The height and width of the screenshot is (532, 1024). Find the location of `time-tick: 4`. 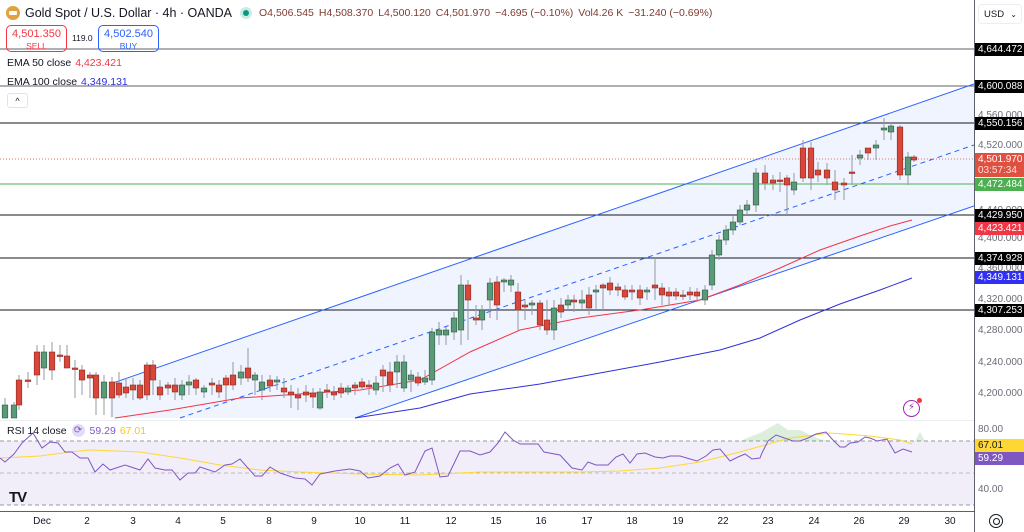

time-tick: 4 is located at coordinates (178, 521).